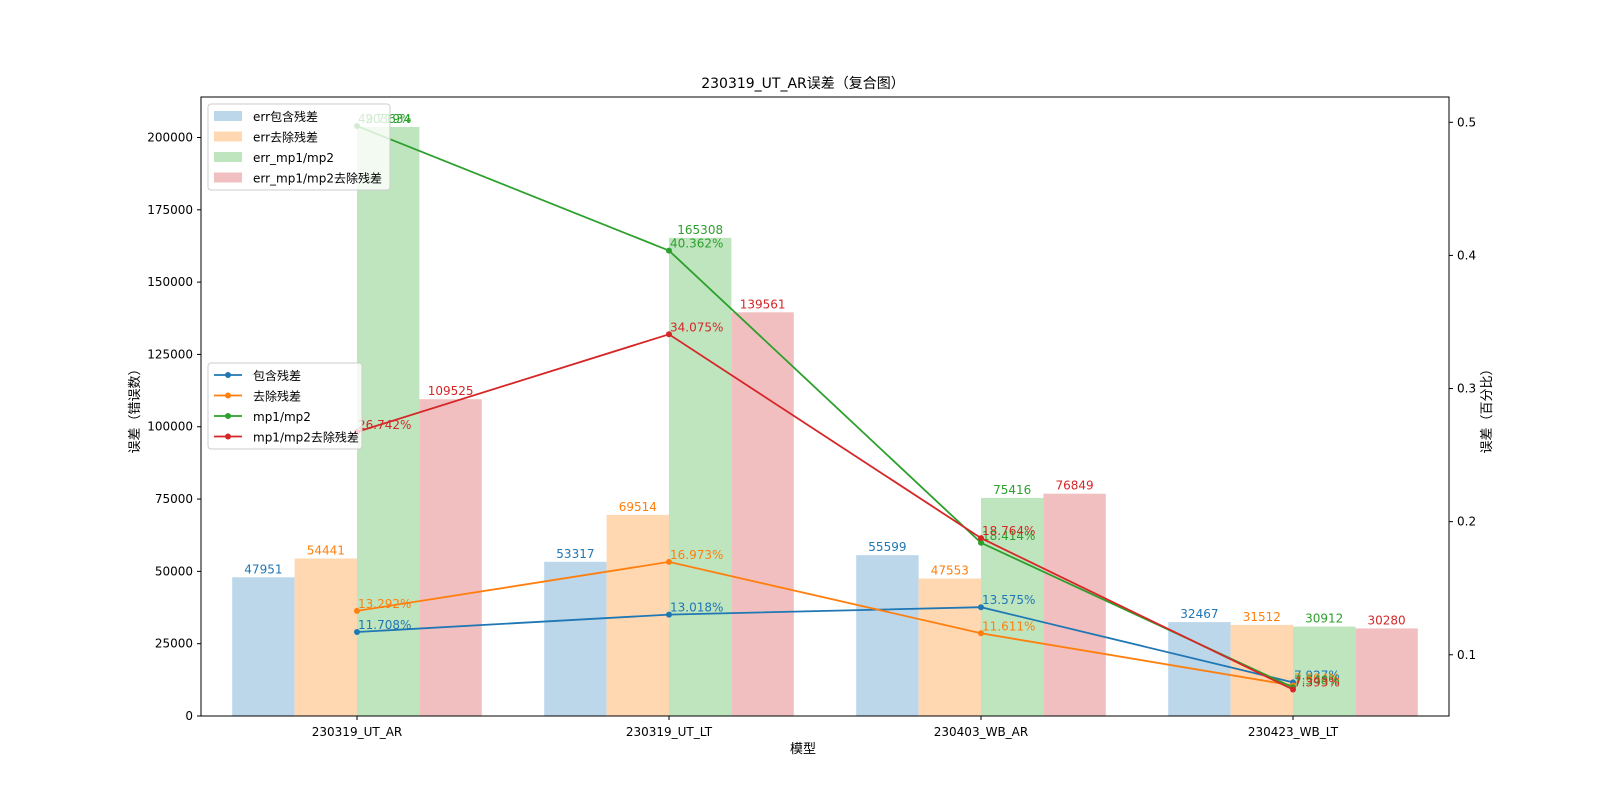 The width and height of the screenshot is (1600, 800). Describe the element at coordinates (357, 732) in the screenshot. I see `x-tick-label: 230319_UT_AR` at that location.